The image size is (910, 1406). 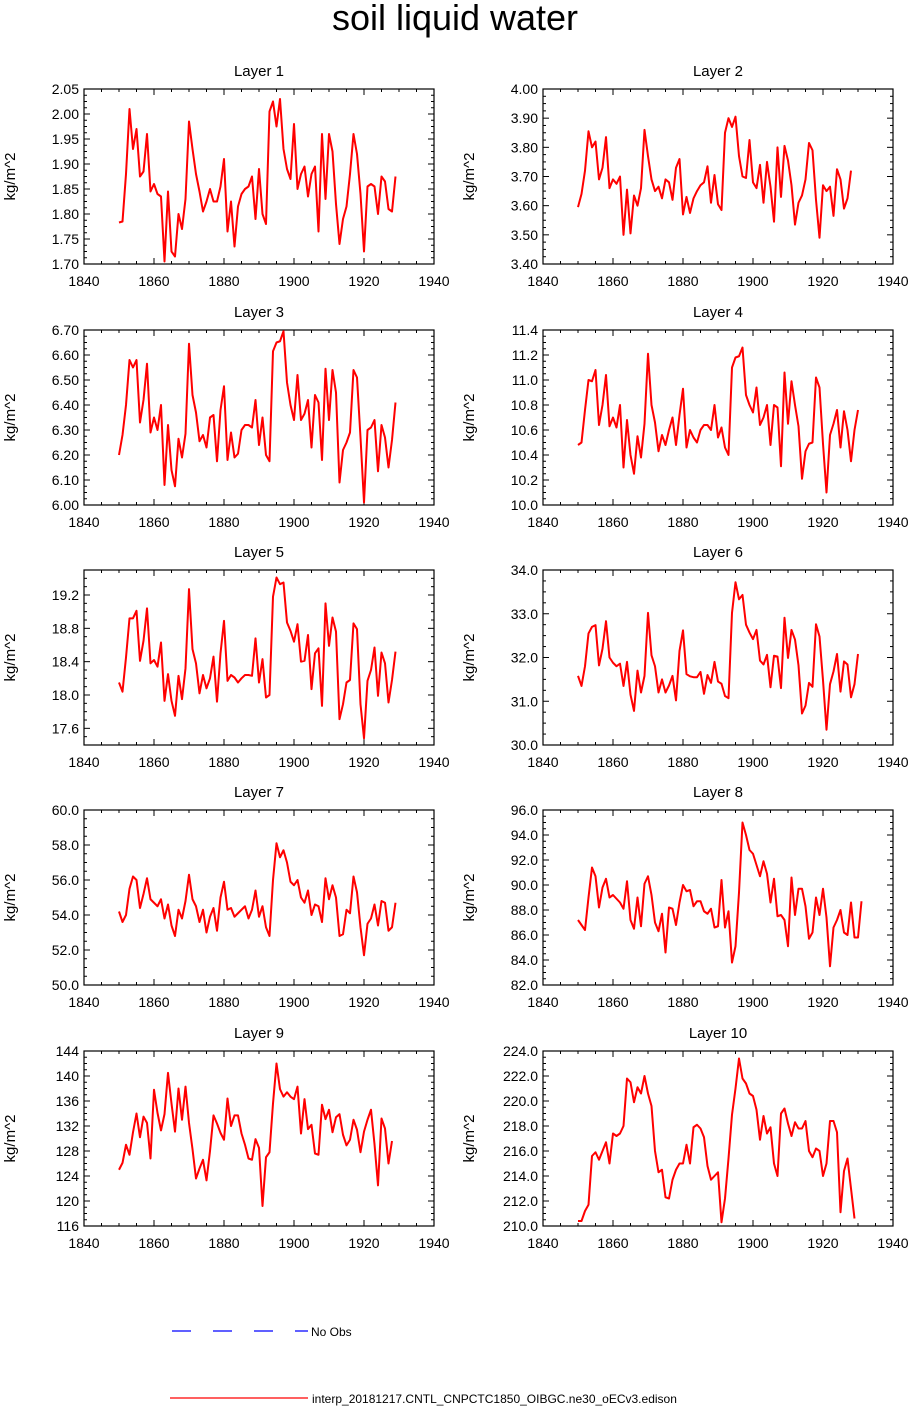 I want to click on y-tick-label: 19.2, so click(x=65, y=595).